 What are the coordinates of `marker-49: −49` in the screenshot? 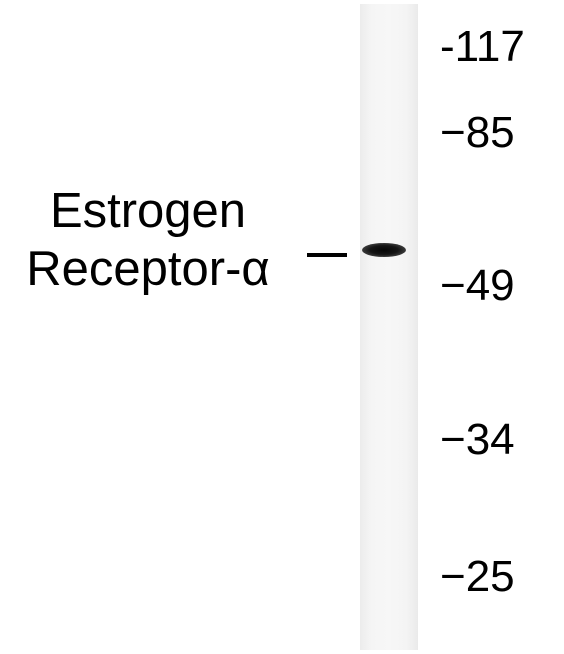 It's located at (477, 285).